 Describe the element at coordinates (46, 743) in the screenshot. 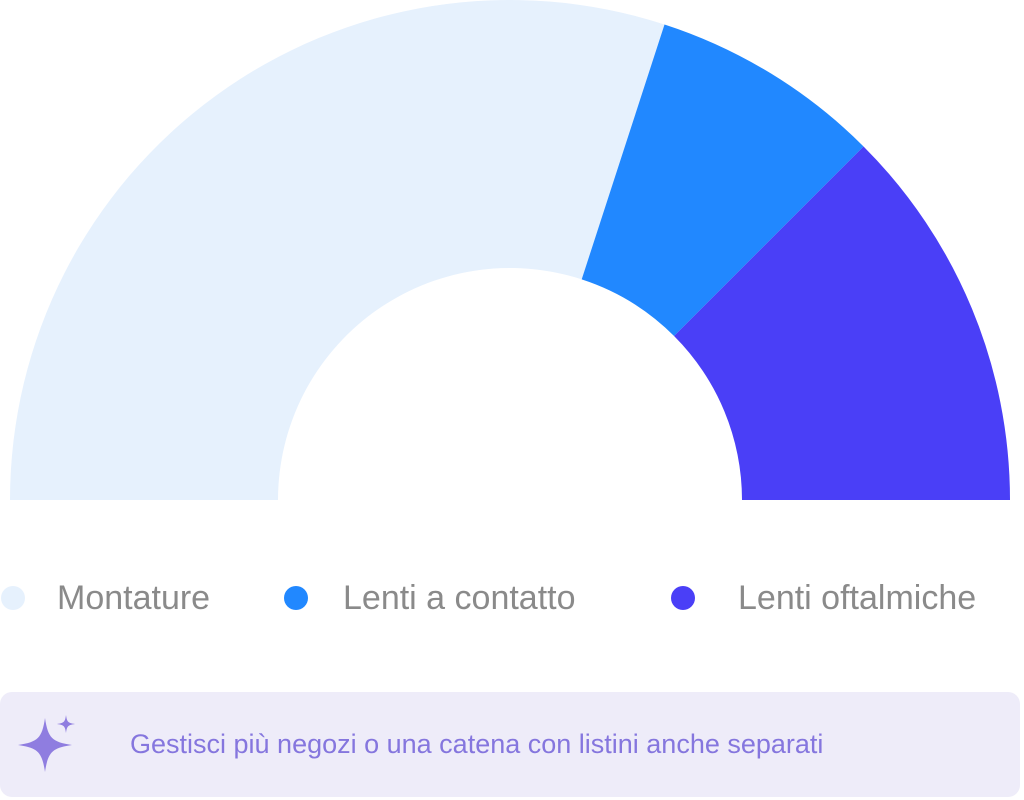

I see `sparkle-icon` at that location.